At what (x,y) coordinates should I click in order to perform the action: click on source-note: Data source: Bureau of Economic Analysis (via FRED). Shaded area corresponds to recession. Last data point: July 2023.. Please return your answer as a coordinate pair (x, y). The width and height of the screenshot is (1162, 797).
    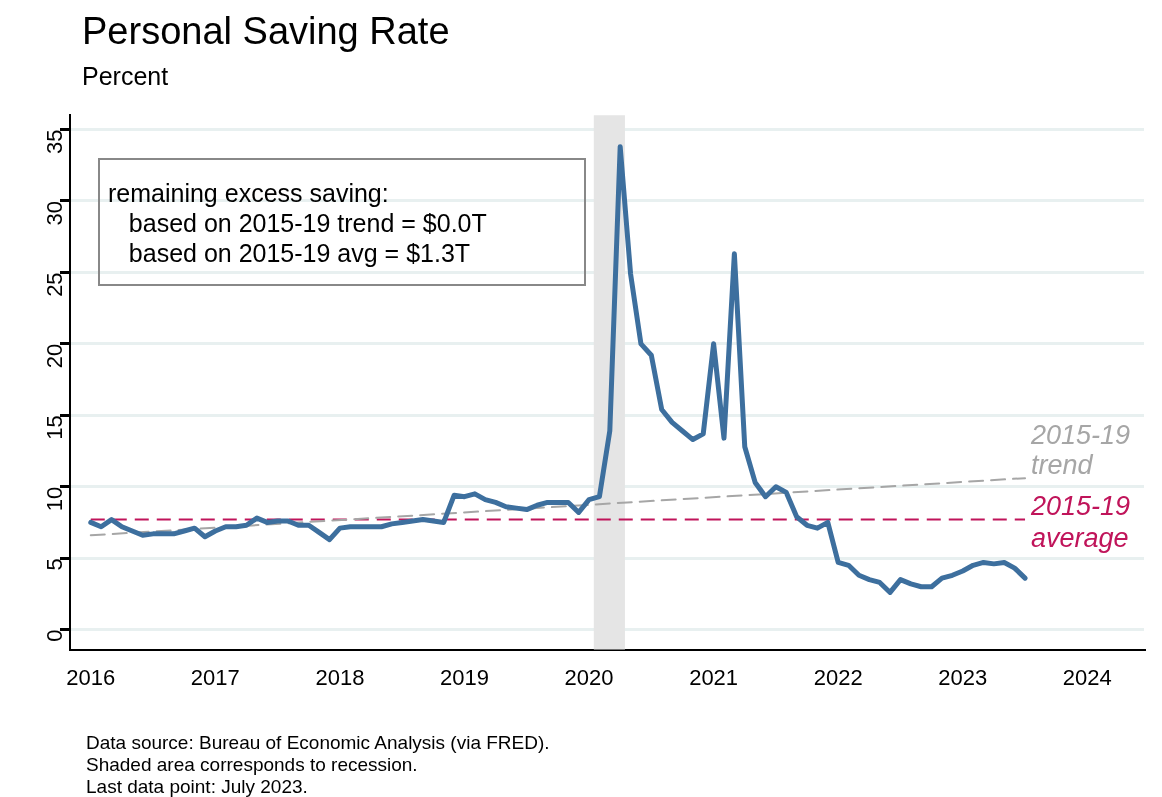
    Looking at the image, I should click on (318, 764).